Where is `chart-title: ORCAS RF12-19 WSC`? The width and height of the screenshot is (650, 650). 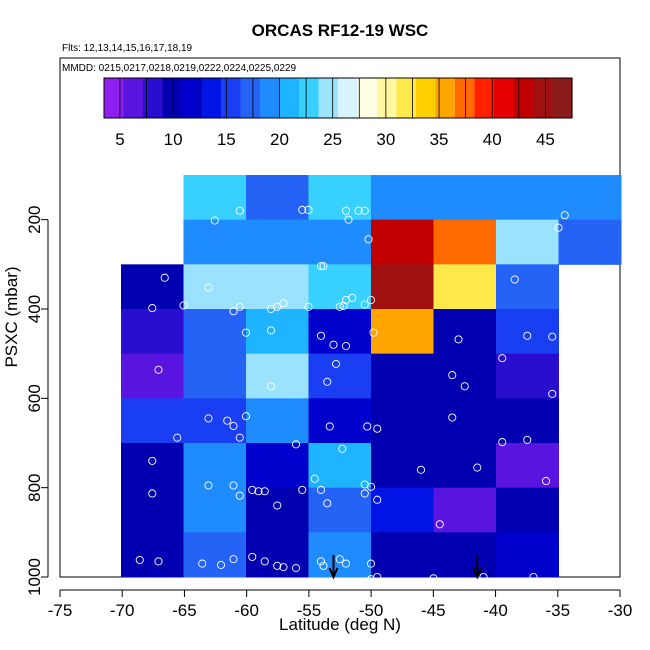 chart-title: ORCAS RF12-19 WSC is located at coordinates (340, 30).